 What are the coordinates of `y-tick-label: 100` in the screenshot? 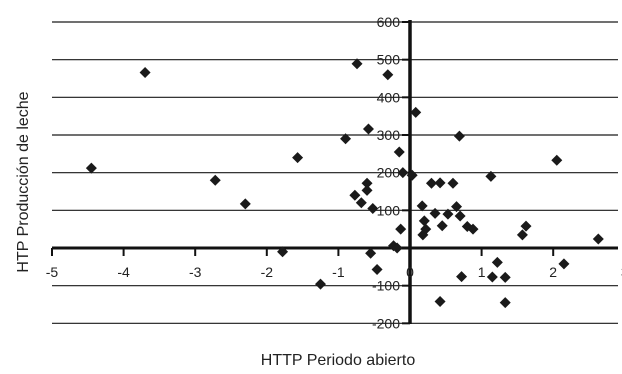 It's located at (389, 210).